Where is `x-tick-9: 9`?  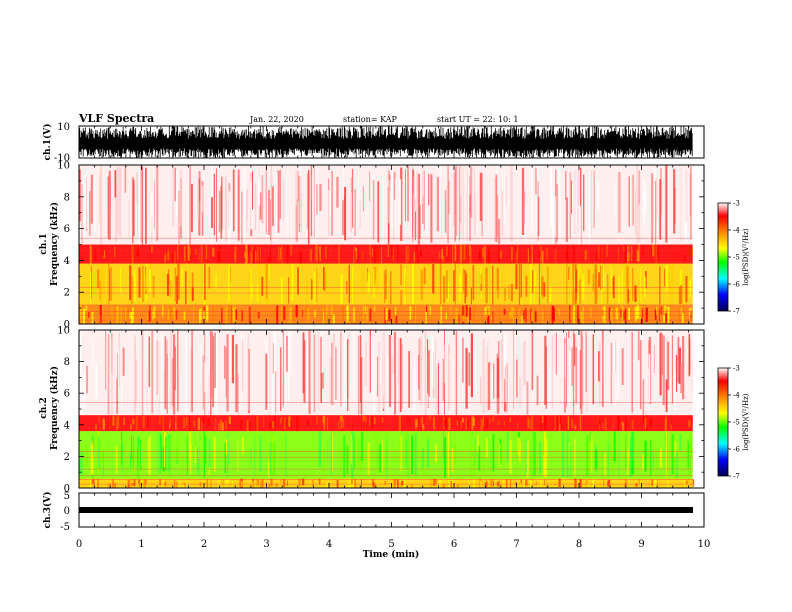 x-tick-9: 9 is located at coordinates (641, 544).